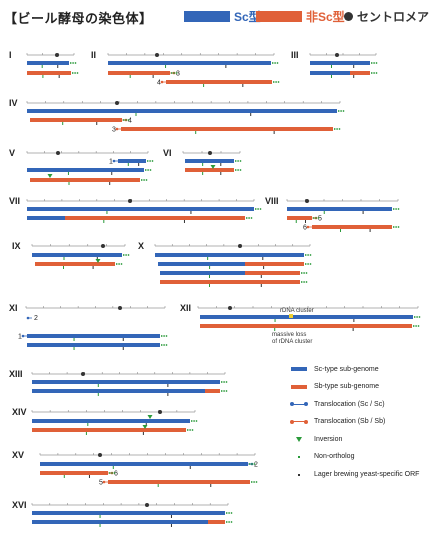 The width and height of the screenshot is (434, 541). What do you see at coordinates (36, 318) in the screenshot?
I see `translocation-tag: 2` at bounding box center [36, 318].